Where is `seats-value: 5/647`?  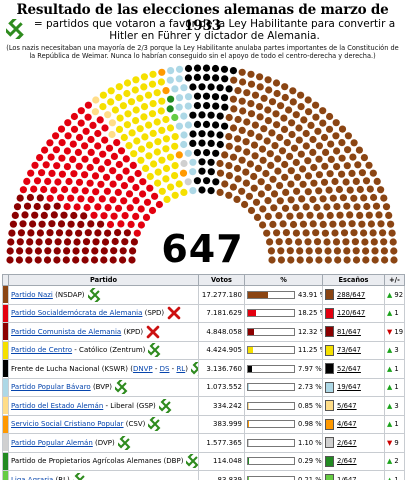
seats-value: 5/647 is located at coordinates (347, 405).